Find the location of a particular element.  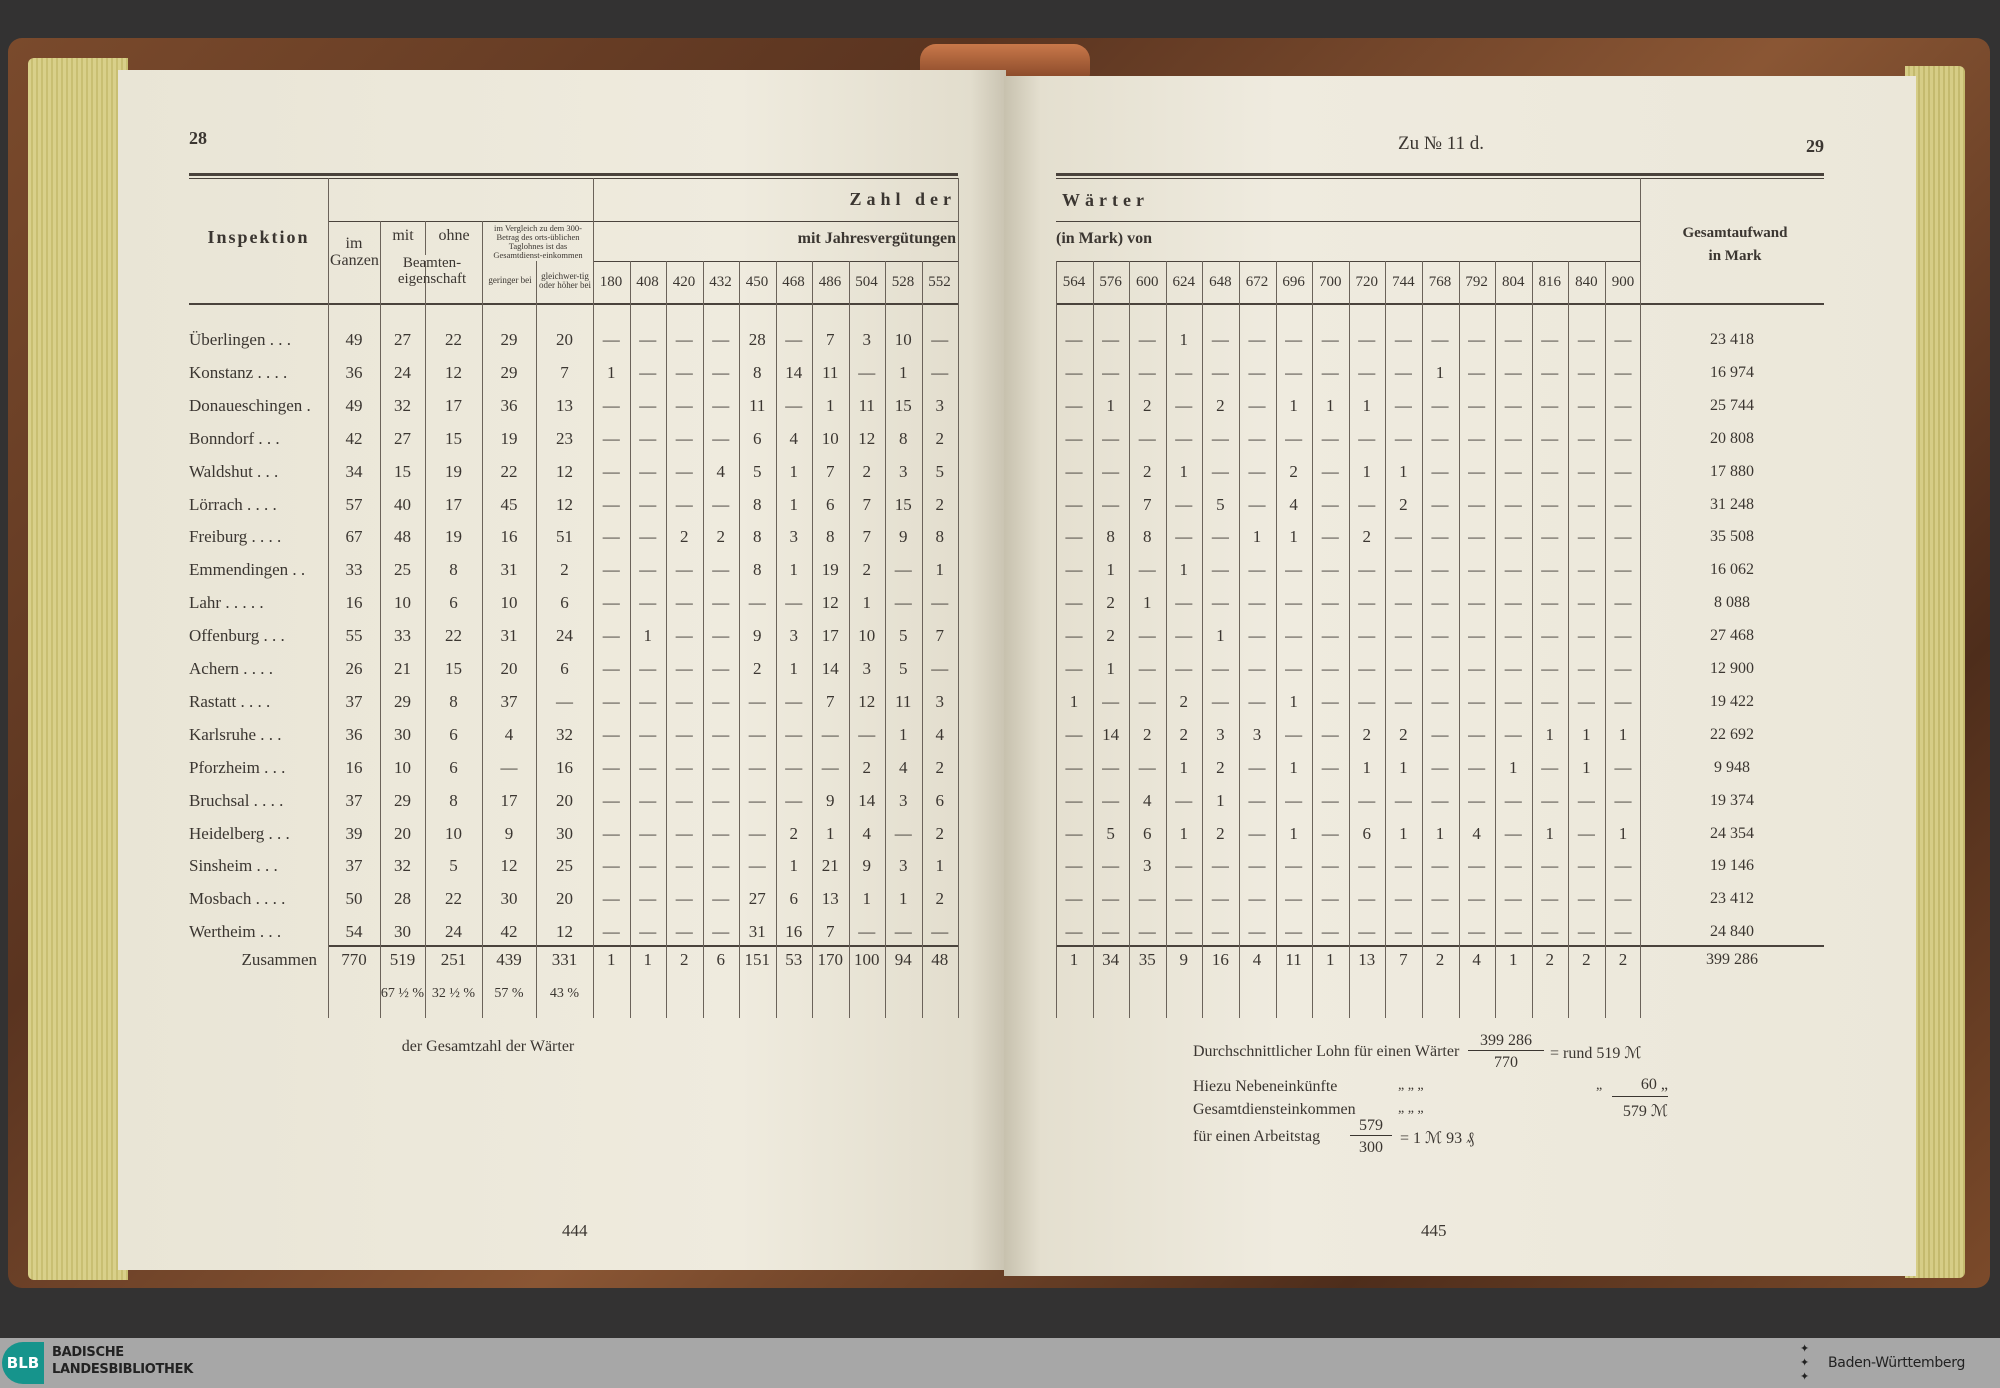

table-cell: 42 is located at coordinates (354, 438).